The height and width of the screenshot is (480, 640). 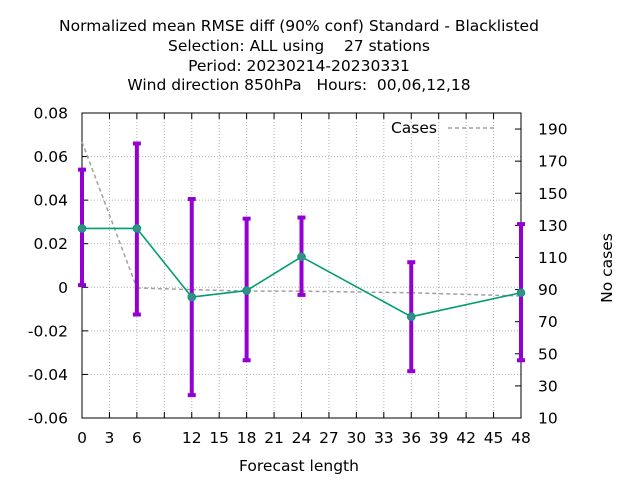 I want to click on y-tick-label: -0.04, so click(x=48, y=375).